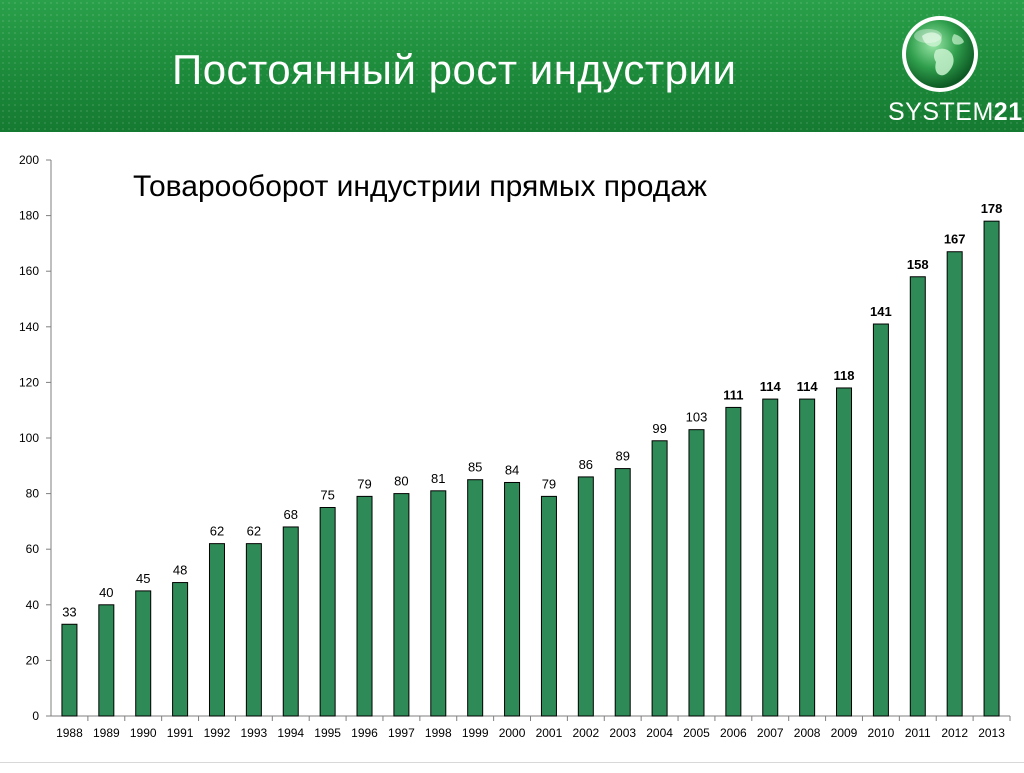 The image size is (1024, 773). I want to click on bar-value-label: 48, so click(180, 570).